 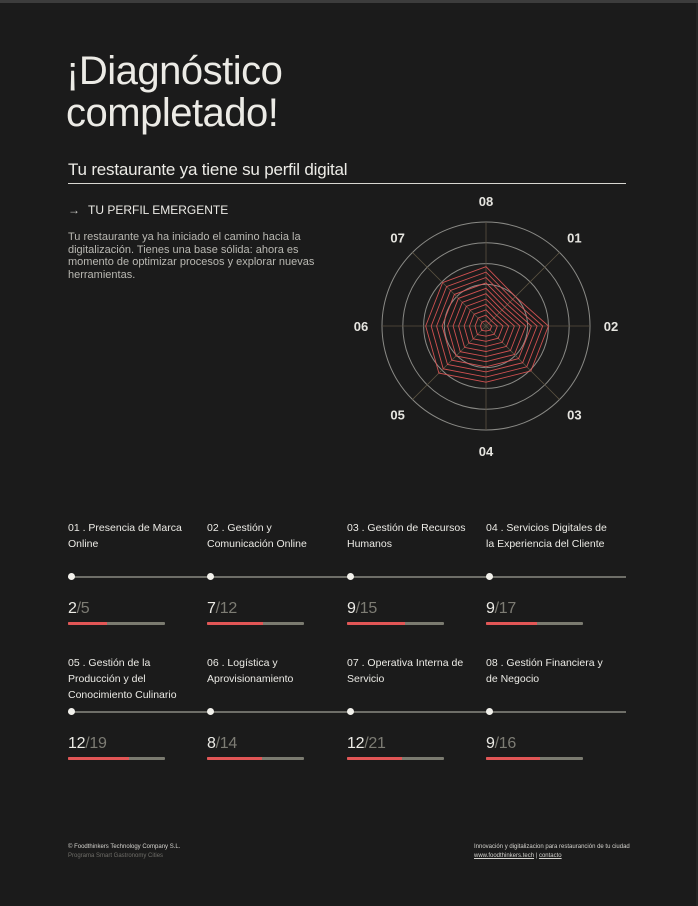 I want to click on score-max: /17, so click(x=505, y=608).